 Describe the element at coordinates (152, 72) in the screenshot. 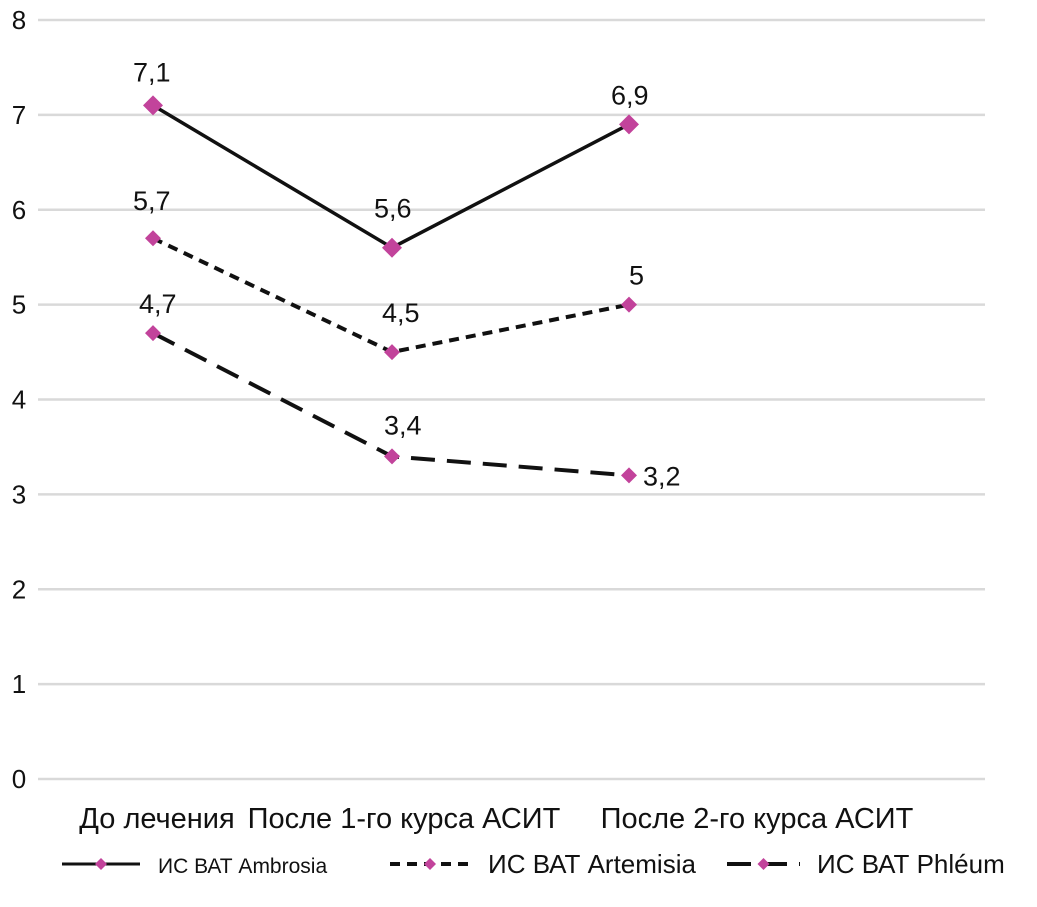

I see `data-label: 7,1` at that location.